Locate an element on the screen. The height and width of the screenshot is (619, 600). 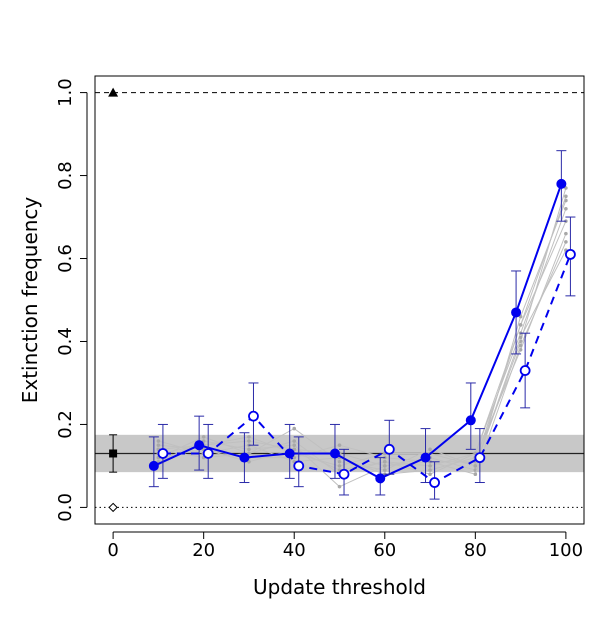
y-axis-title: Extinction frequency is located at coordinates (30, 300).